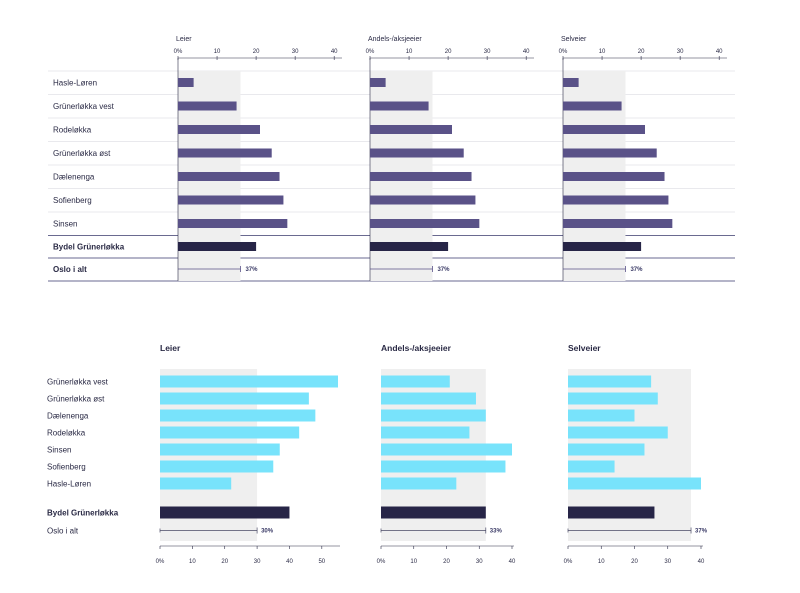 This screenshot has height=593, width=800. Describe the element at coordinates (89, 247) in the screenshot. I see `category-label-total: Bydel Grünerløkka` at that location.